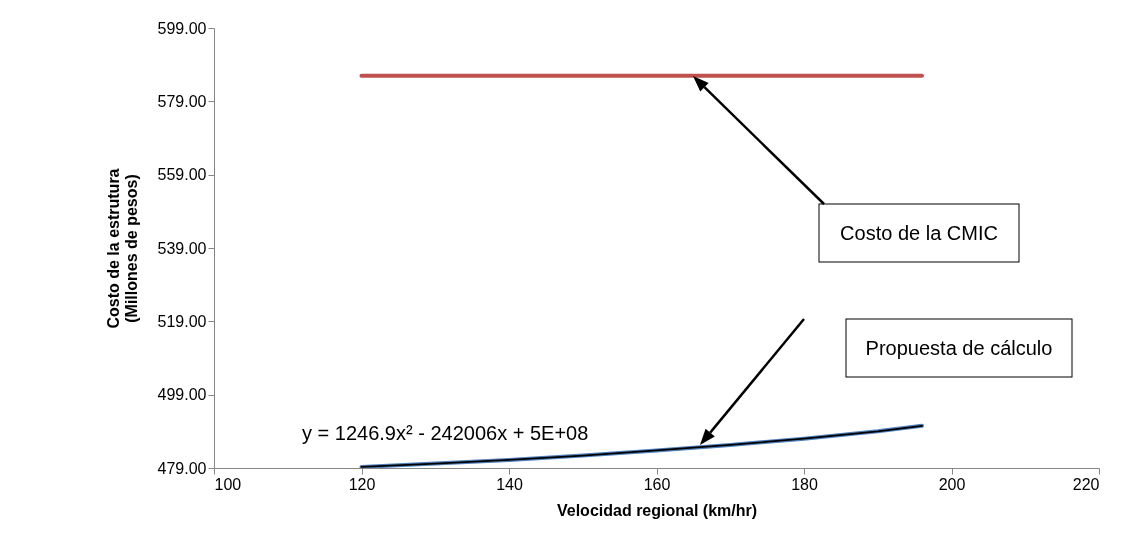 The width and height of the screenshot is (1125, 550). What do you see at coordinates (657, 510) in the screenshot?
I see `x-axis-title: Velocidad regional (km/hr)` at bounding box center [657, 510].